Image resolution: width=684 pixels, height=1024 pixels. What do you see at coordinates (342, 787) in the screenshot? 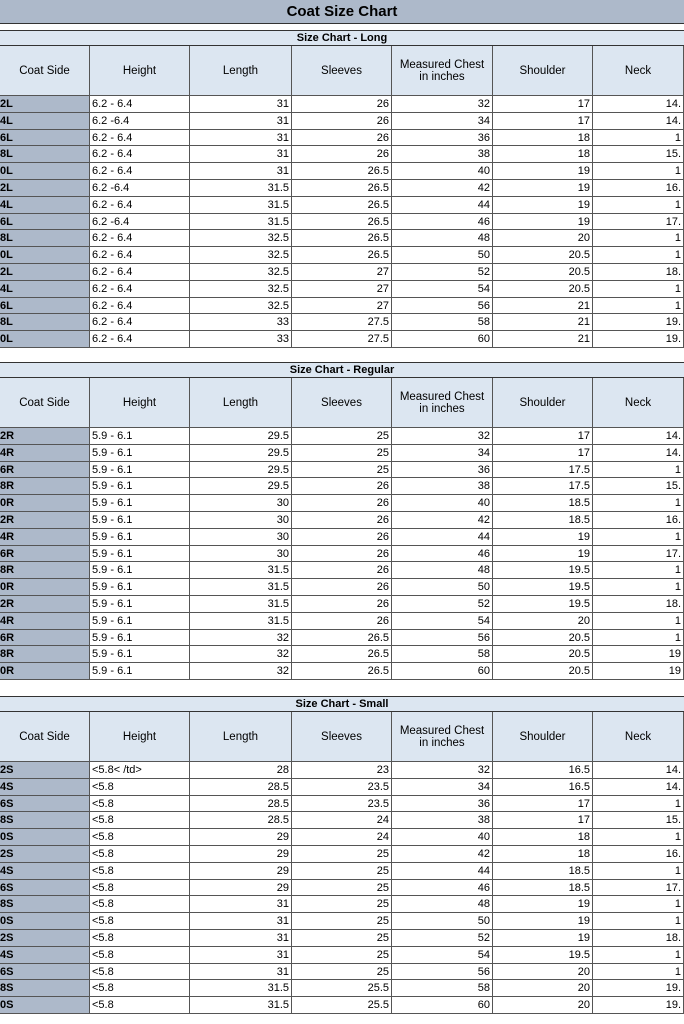
I see `data-row: 4S <5.8 28.5 23.5 34 16.5 14.` at bounding box center [342, 787].